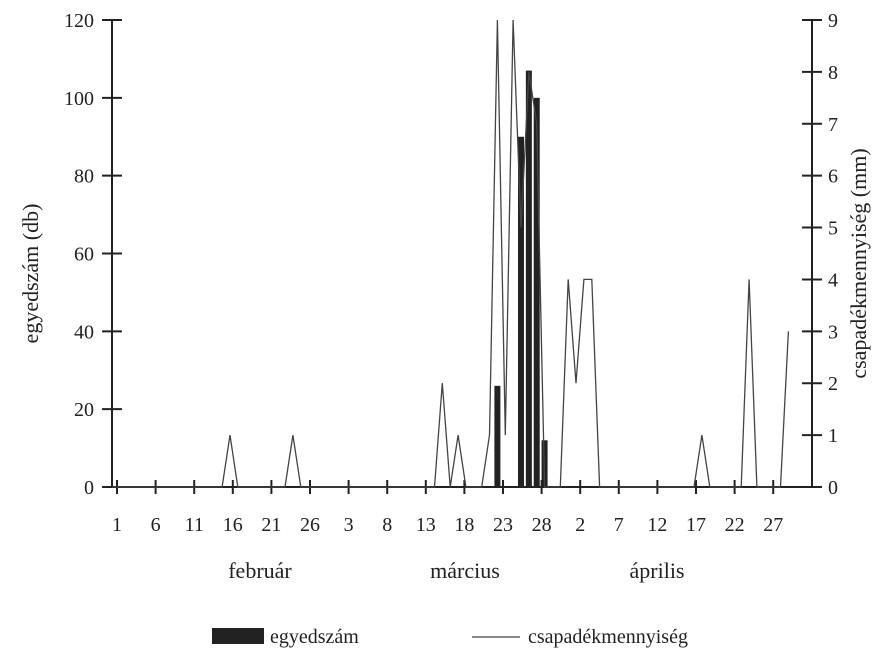 This screenshot has height=650, width=885. What do you see at coordinates (833, 488) in the screenshot?
I see `right-tick-label: 0` at bounding box center [833, 488].